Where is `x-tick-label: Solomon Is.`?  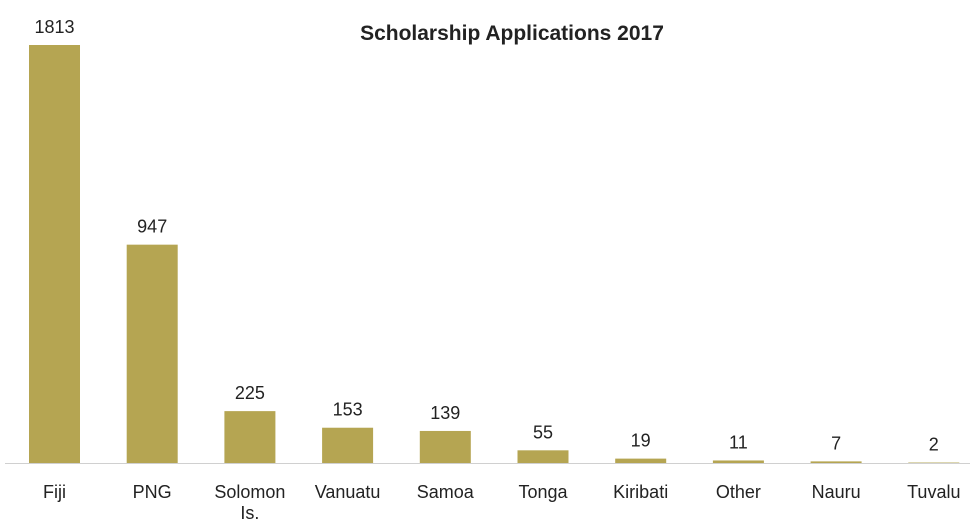
x-tick-label: Solomon Is. is located at coordinates (250, 502).